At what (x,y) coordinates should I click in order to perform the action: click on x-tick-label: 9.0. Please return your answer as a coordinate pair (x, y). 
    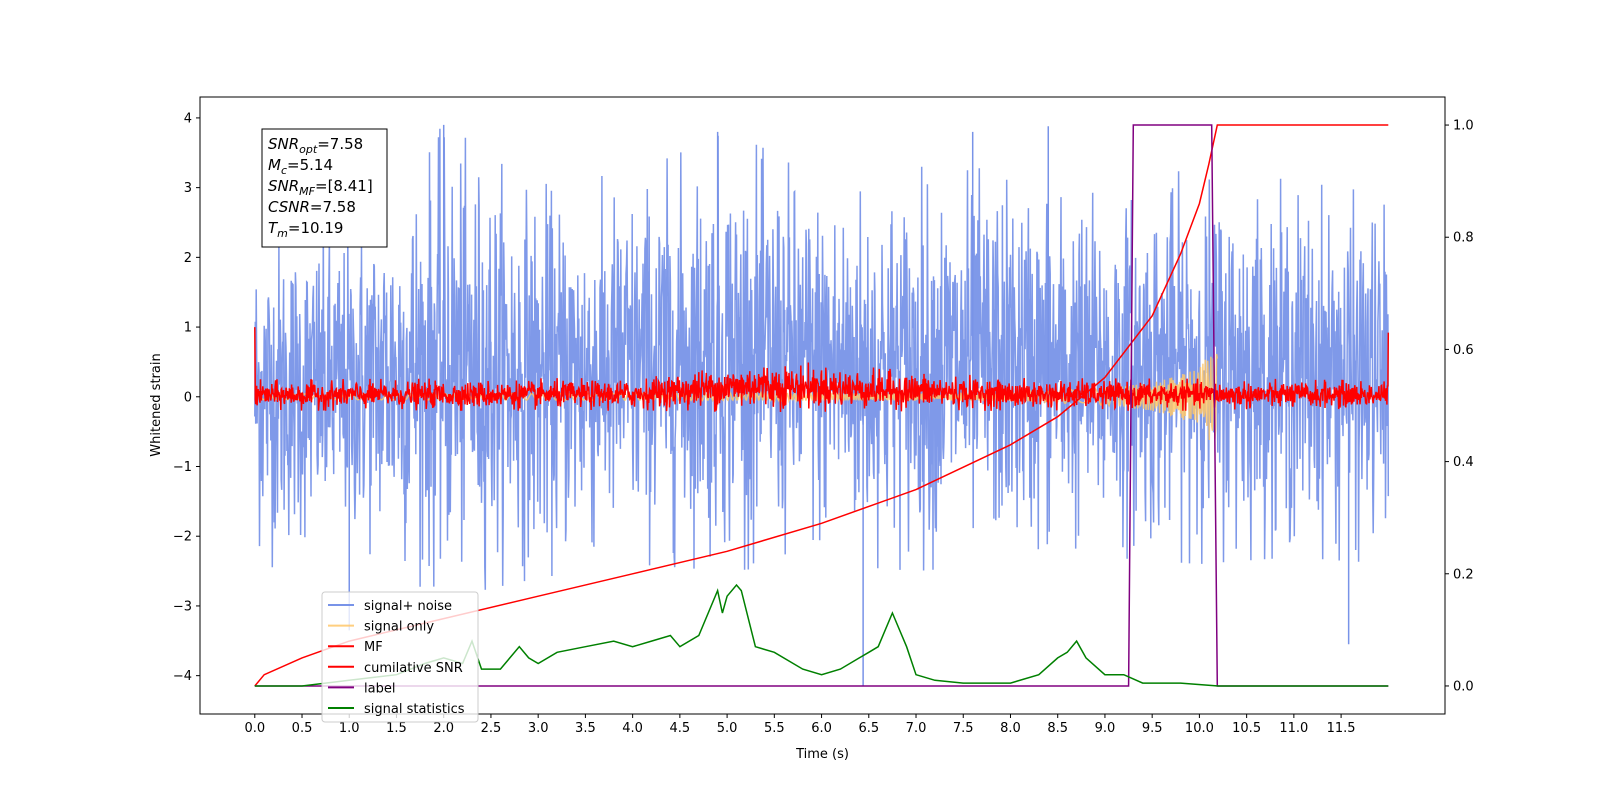
    Looking at the image, I should click on (1105, 728).